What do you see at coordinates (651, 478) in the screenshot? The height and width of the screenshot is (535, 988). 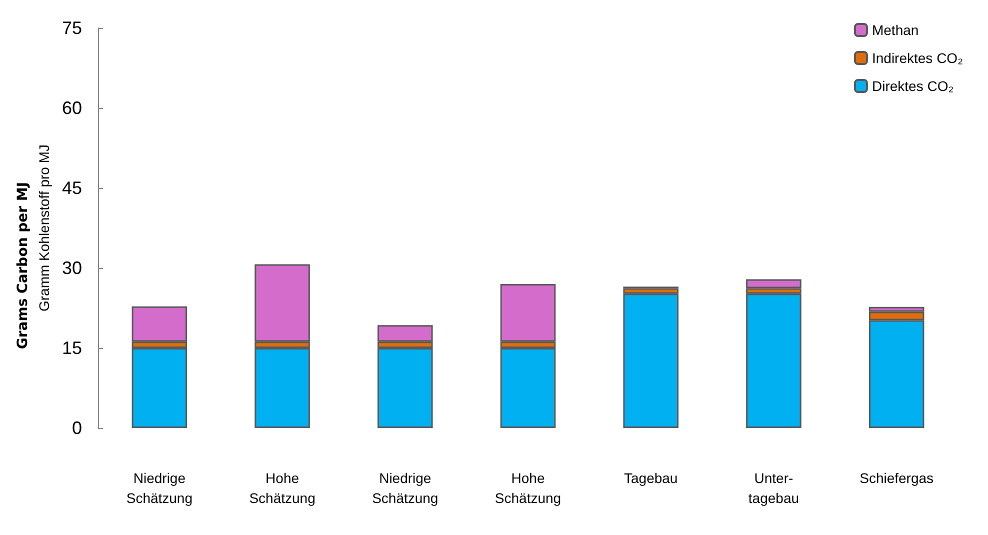 I see `x-tick-label: Tagebau` at bounding box center [651, 478].